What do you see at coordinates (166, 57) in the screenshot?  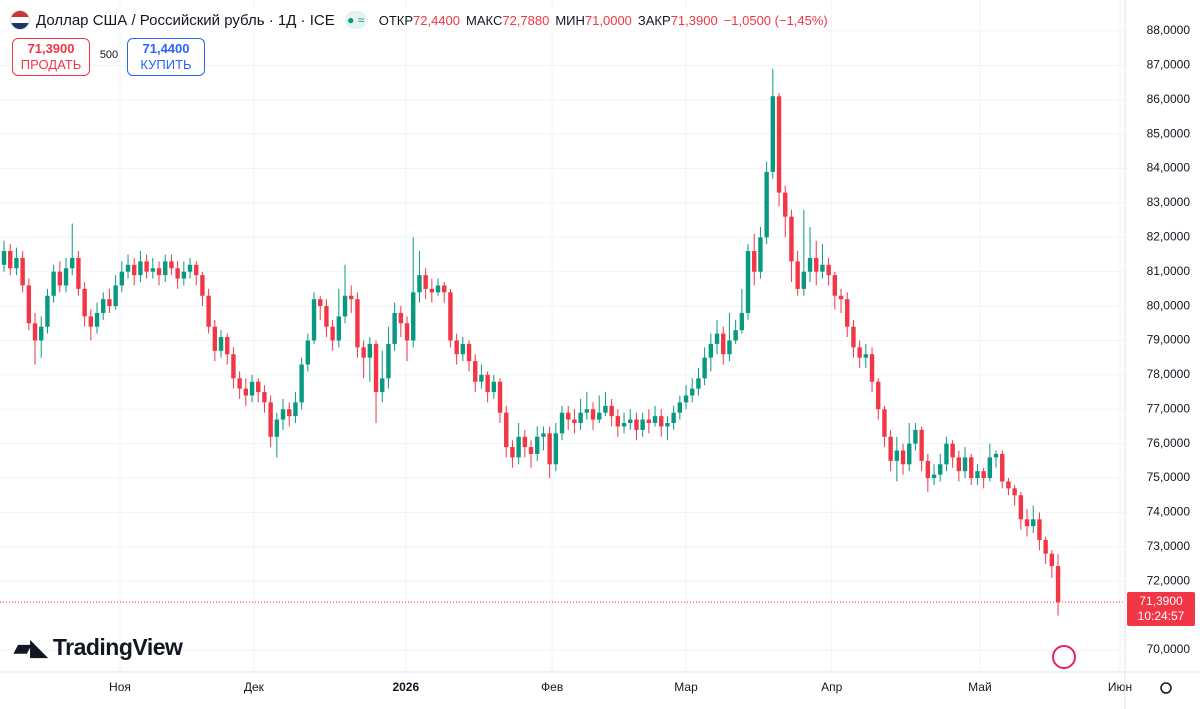 I see `buy-button: 71,4400 КУПИТЬ` at bounding box center [166, 57].